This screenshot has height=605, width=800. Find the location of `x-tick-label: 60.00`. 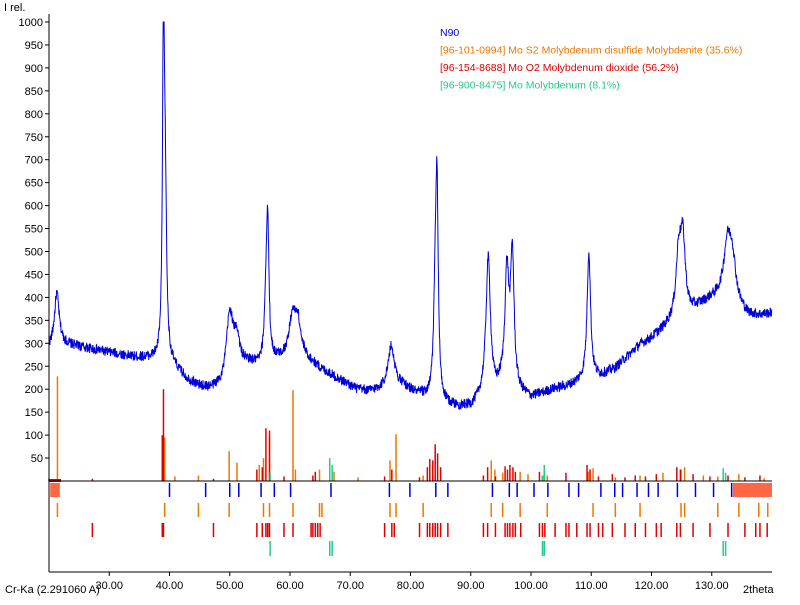

x-tick-label: 60.00 is located at coordinates (290, 586).